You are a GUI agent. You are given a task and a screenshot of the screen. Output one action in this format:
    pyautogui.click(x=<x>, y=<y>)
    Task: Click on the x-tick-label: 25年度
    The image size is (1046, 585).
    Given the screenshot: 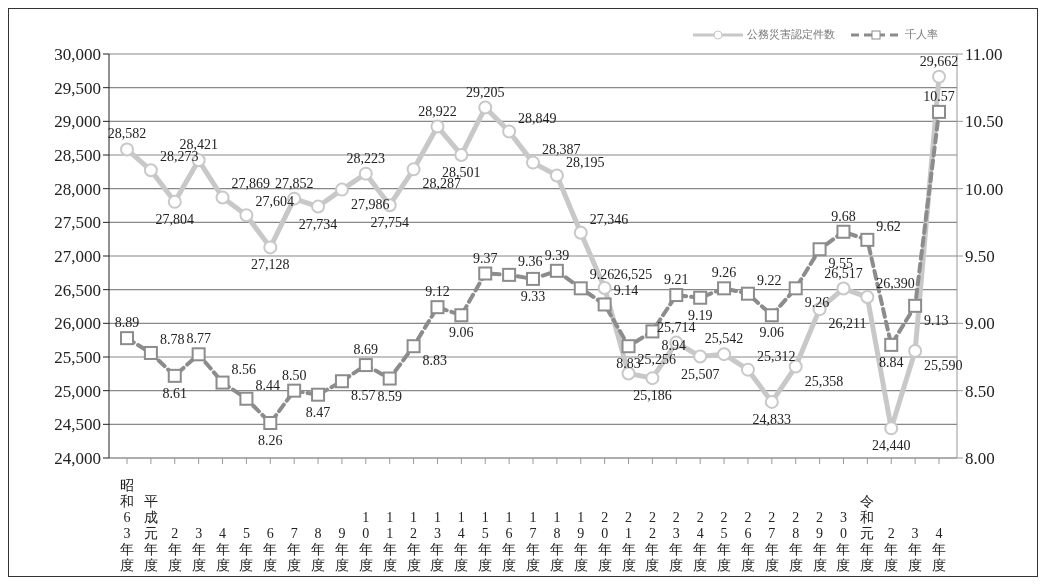 What is the action you would take?
    pyautogui.click(x=724, y=541)
    